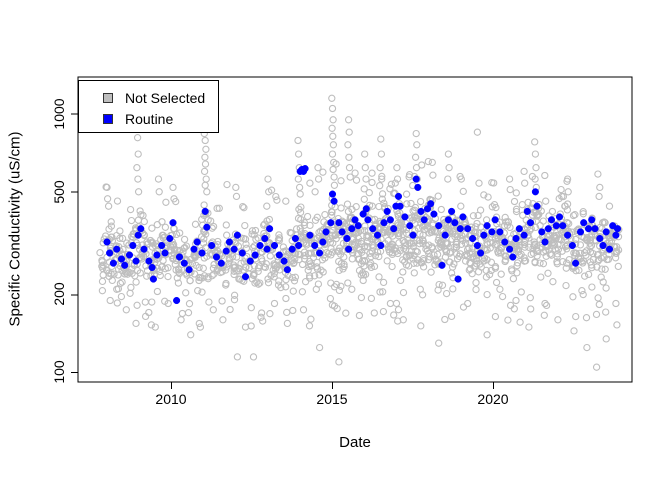 This screenshot has height=480, width=672. Describe the element at coordinates (493, 399) in the screenshot. I see `x-tick-label-2020: 2020` at that location.